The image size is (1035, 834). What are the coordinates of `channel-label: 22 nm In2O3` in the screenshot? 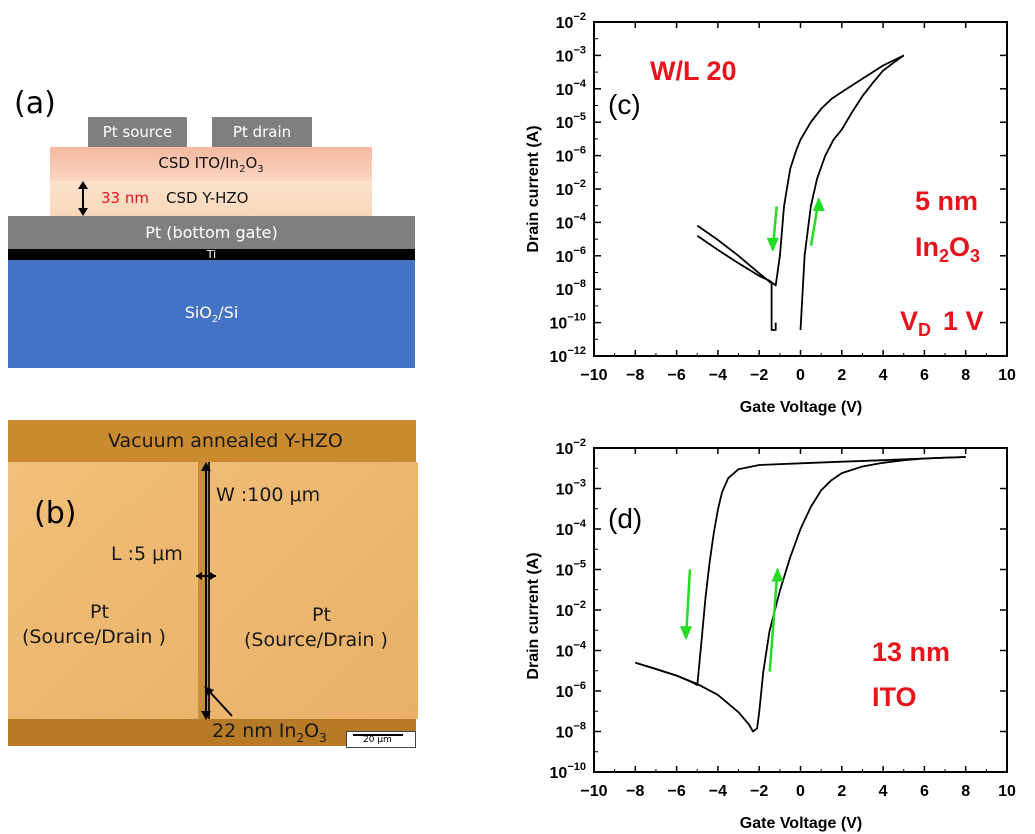 It's located at (269, 732).